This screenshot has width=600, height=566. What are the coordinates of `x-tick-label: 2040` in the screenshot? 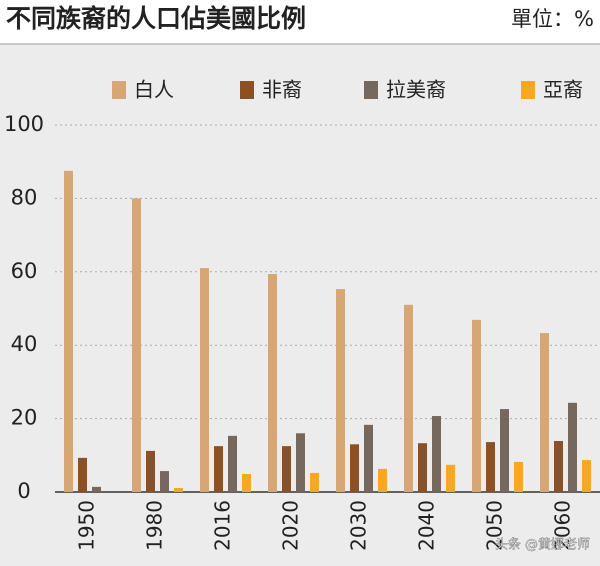 It's located at (427, 525).